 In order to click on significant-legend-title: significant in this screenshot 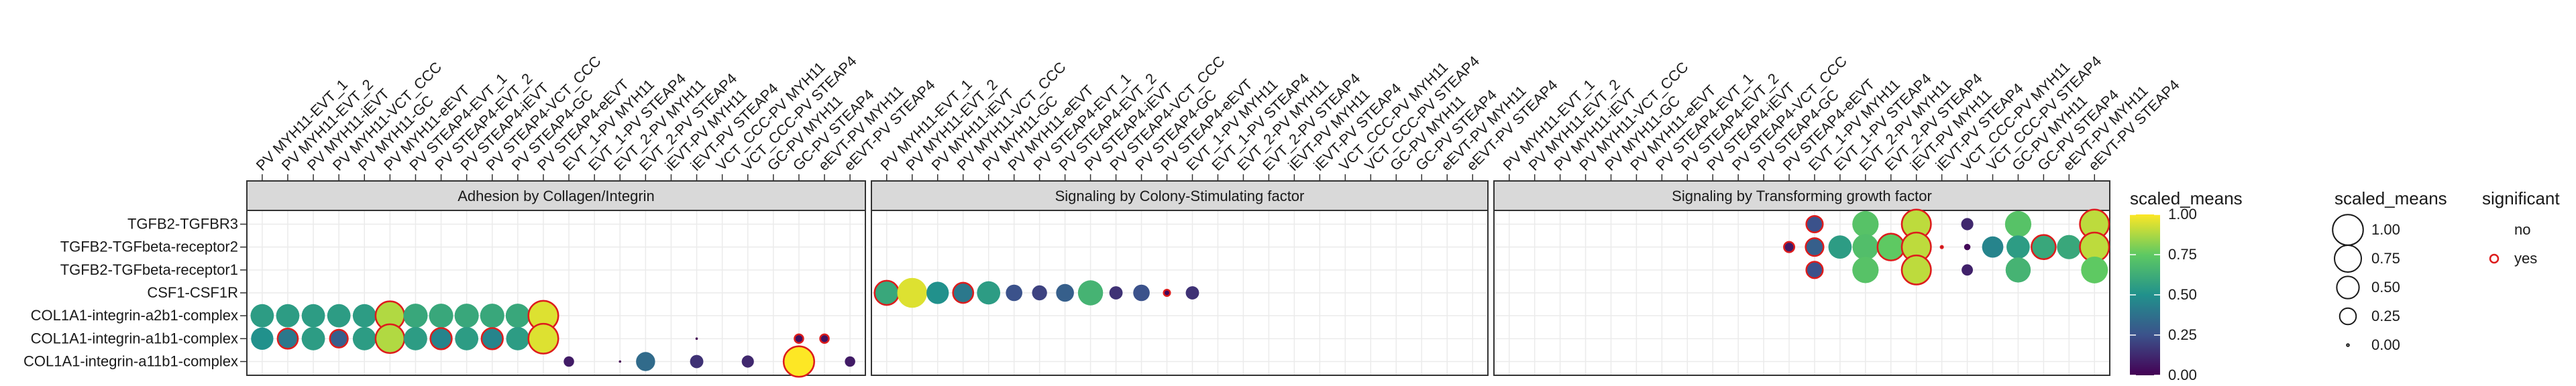, I will do `click(2521, 198)`.